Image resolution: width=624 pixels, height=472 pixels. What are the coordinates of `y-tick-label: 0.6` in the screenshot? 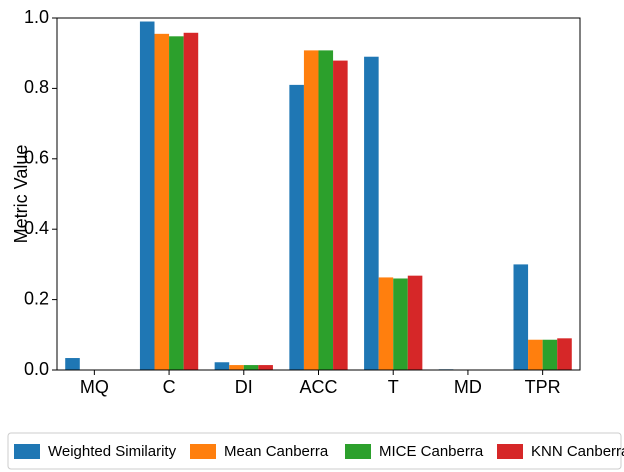 It's located at (36, 158).